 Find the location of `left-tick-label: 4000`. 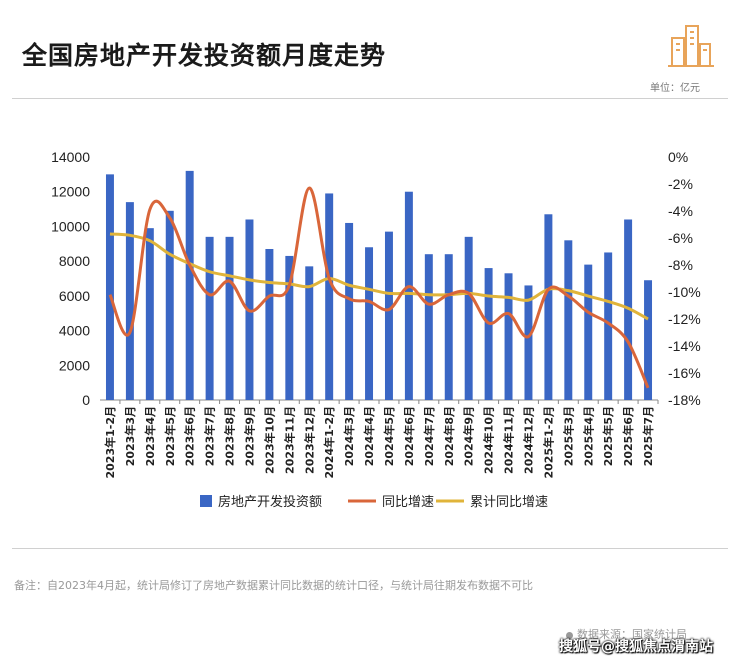

left-tick-label: 4000 is located at coordinates (74, 331).